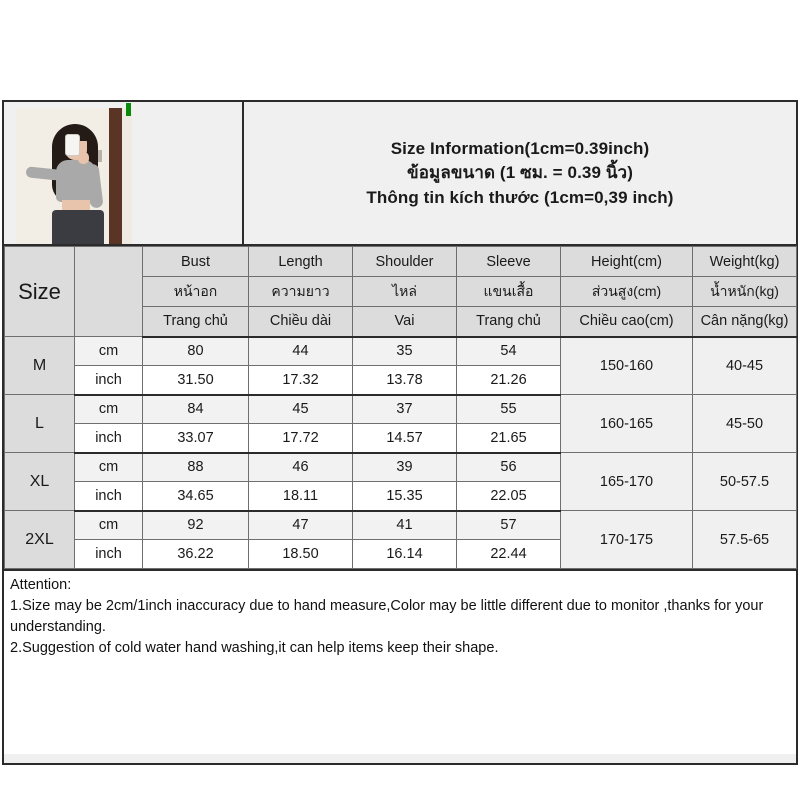 The width and height of the screenshot is (800, 800). What do you see at coordinates (520, 149) in the screenshot?
I see `title-english: Size Information(1cm=0.39inch)` at bounding box center [520, 149].